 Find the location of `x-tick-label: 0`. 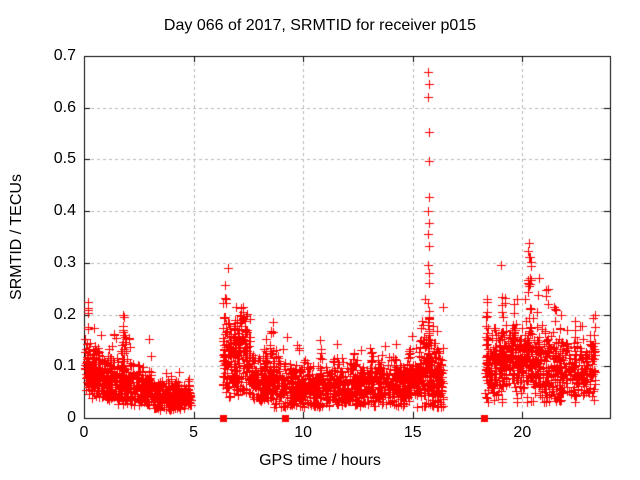

x-tick-label: 0 is located at coordinates (84, 432).